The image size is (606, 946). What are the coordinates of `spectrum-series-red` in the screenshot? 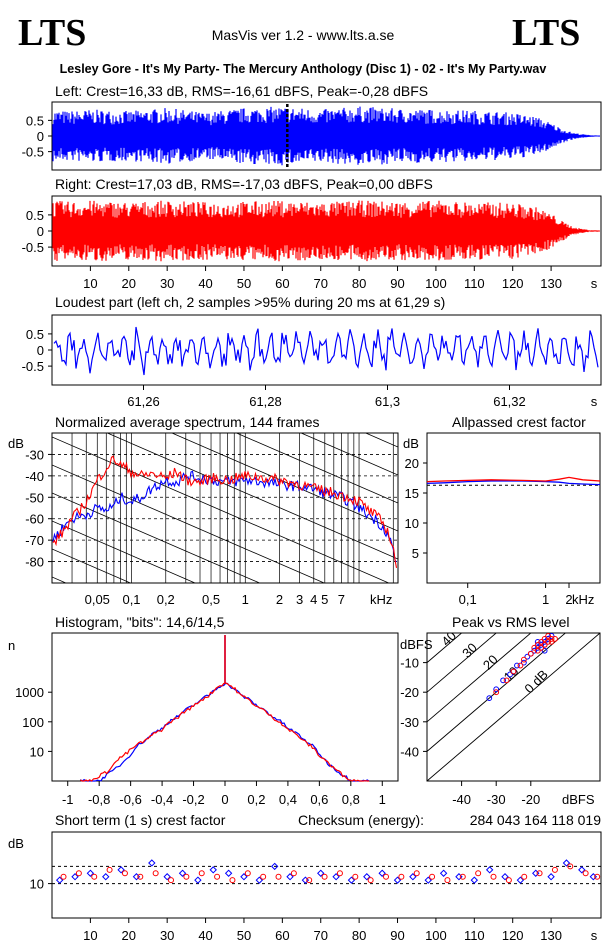 It's located at (225, 512).